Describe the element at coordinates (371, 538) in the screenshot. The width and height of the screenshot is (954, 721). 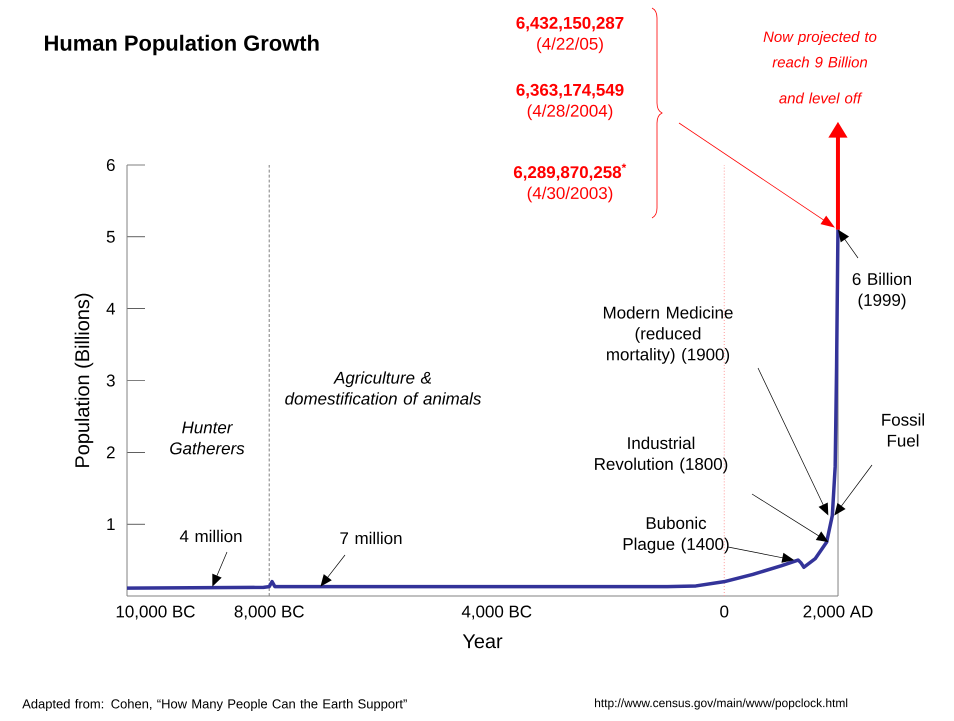
I see `annotation: 7 million` at that location.